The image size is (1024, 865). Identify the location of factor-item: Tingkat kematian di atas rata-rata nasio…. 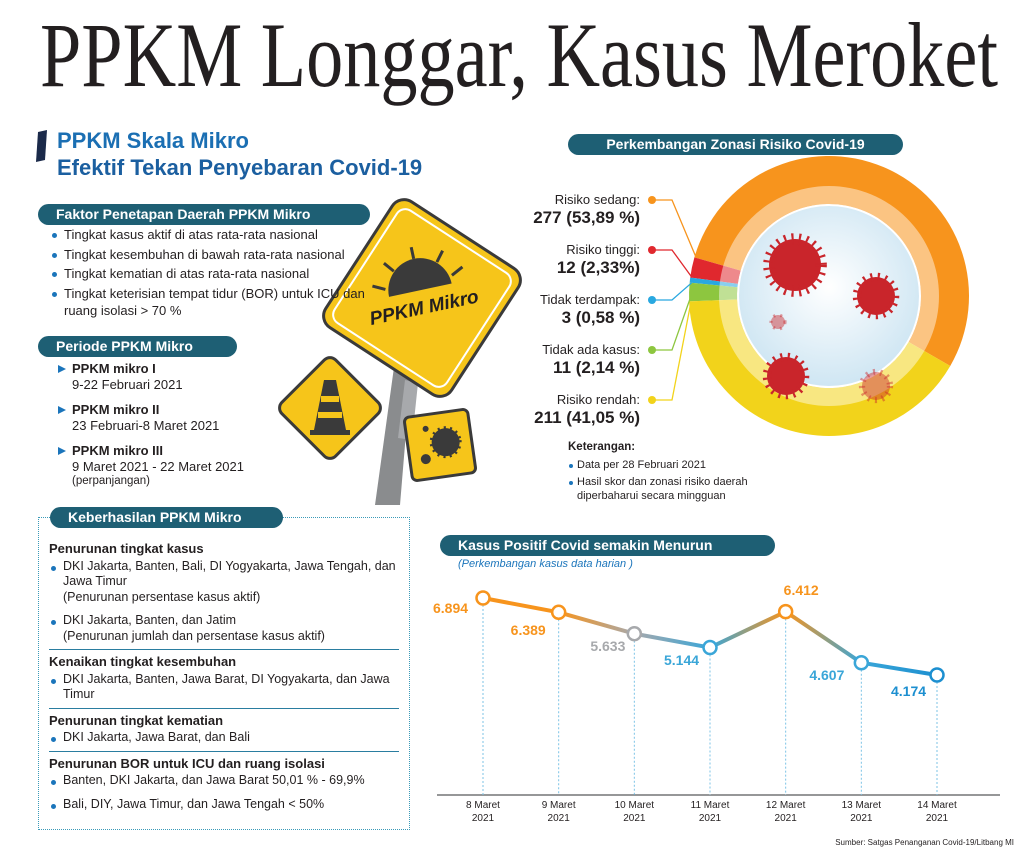
(217, 273).